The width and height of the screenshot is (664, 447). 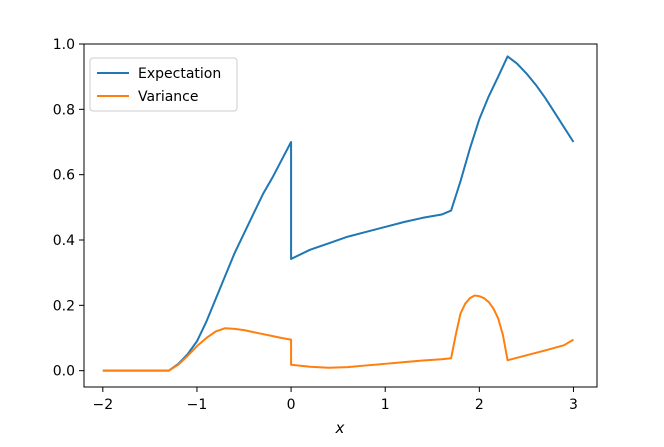 I want to click on y-tick-label: 0.6, so click(x=64, y=176).